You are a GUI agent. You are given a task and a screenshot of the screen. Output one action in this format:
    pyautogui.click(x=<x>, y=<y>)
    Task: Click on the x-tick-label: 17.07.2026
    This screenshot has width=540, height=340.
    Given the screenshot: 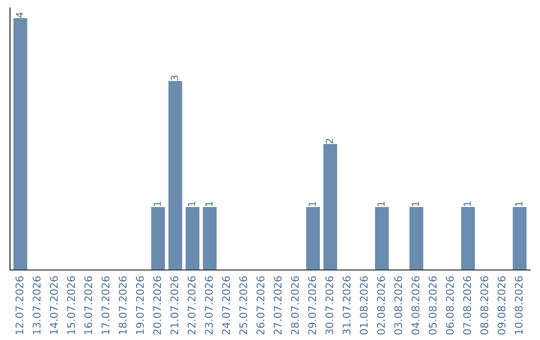 What is the action you would take?
    pyautogui.click(x=106, y=305)
    